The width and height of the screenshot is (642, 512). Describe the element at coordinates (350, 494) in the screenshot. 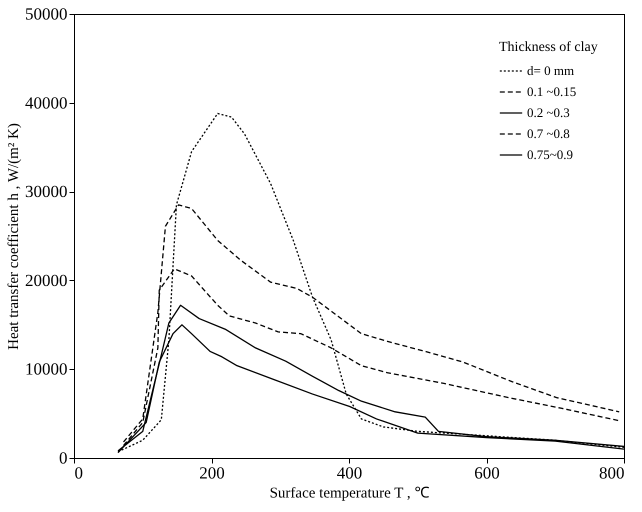

I see `x-axis-title: Surface temperature T , ℃` at that location.